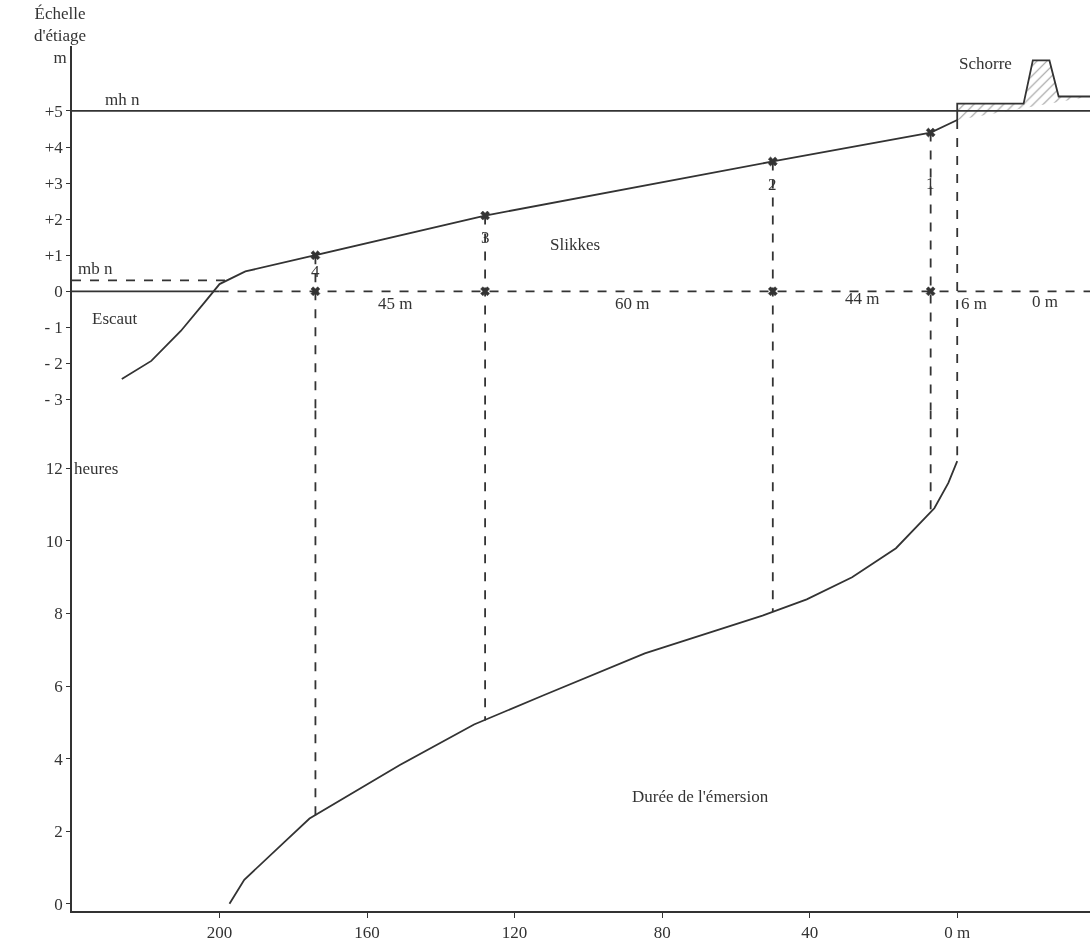  I want to click on annotation: Escaut, so click(115, 318).